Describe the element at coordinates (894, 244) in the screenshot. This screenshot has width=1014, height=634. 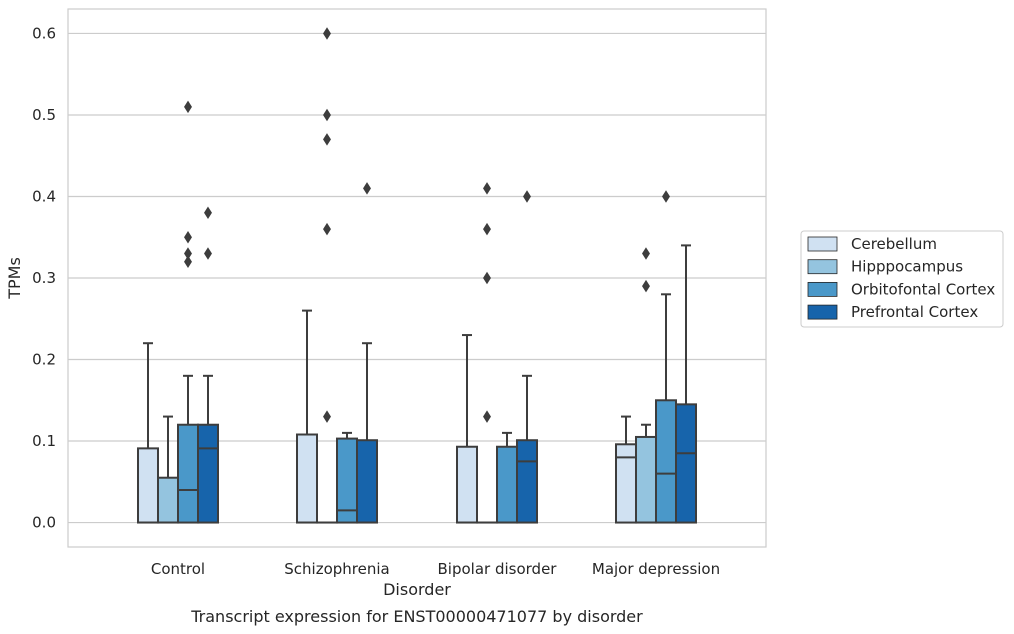
I see `legend-label: Cerebellum` at that location.